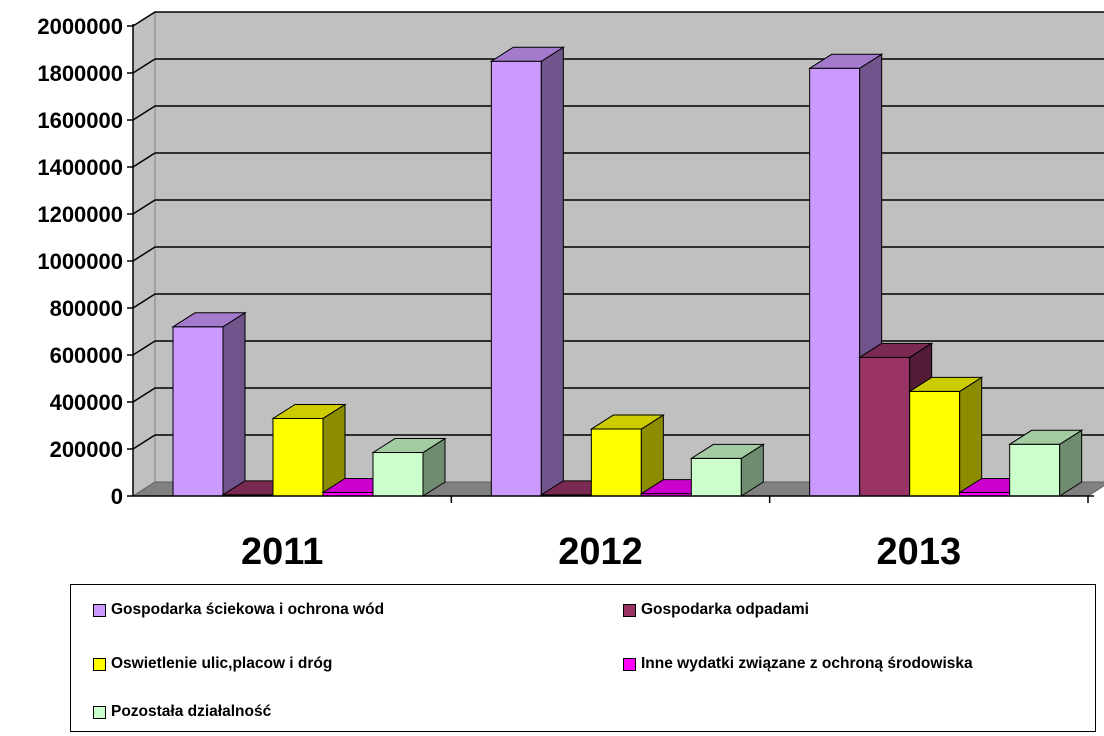 The height and width of the screenshot is (736, 1104). I want to click on legend-label-1: Gospodarka odpadami, so click(725, 609).